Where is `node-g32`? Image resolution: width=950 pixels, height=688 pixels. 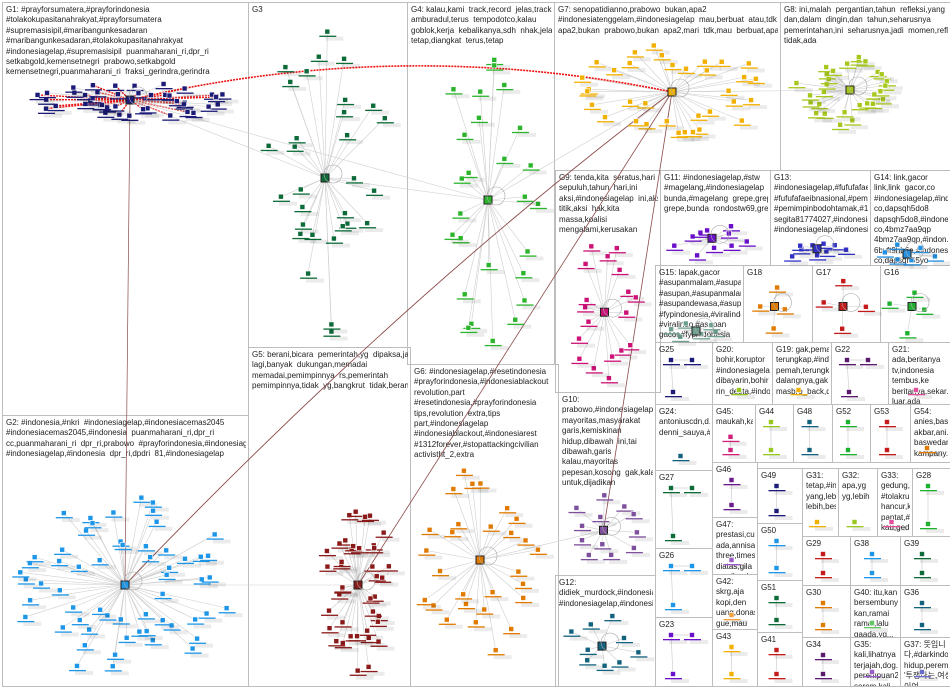
node-g32 is located at coordinates (854, 522).